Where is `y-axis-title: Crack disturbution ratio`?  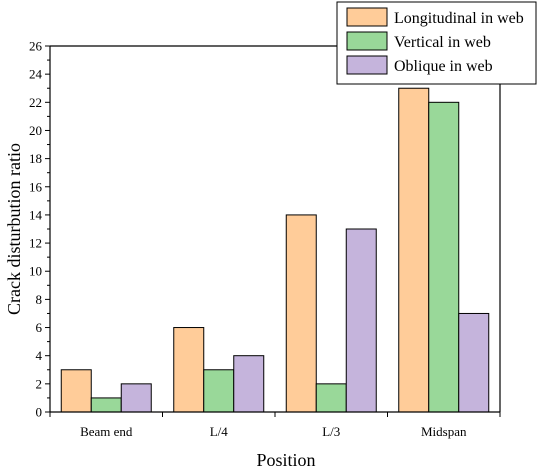 y-axis-title: Crack disturbution ratio is located at coordinates (14, 229).